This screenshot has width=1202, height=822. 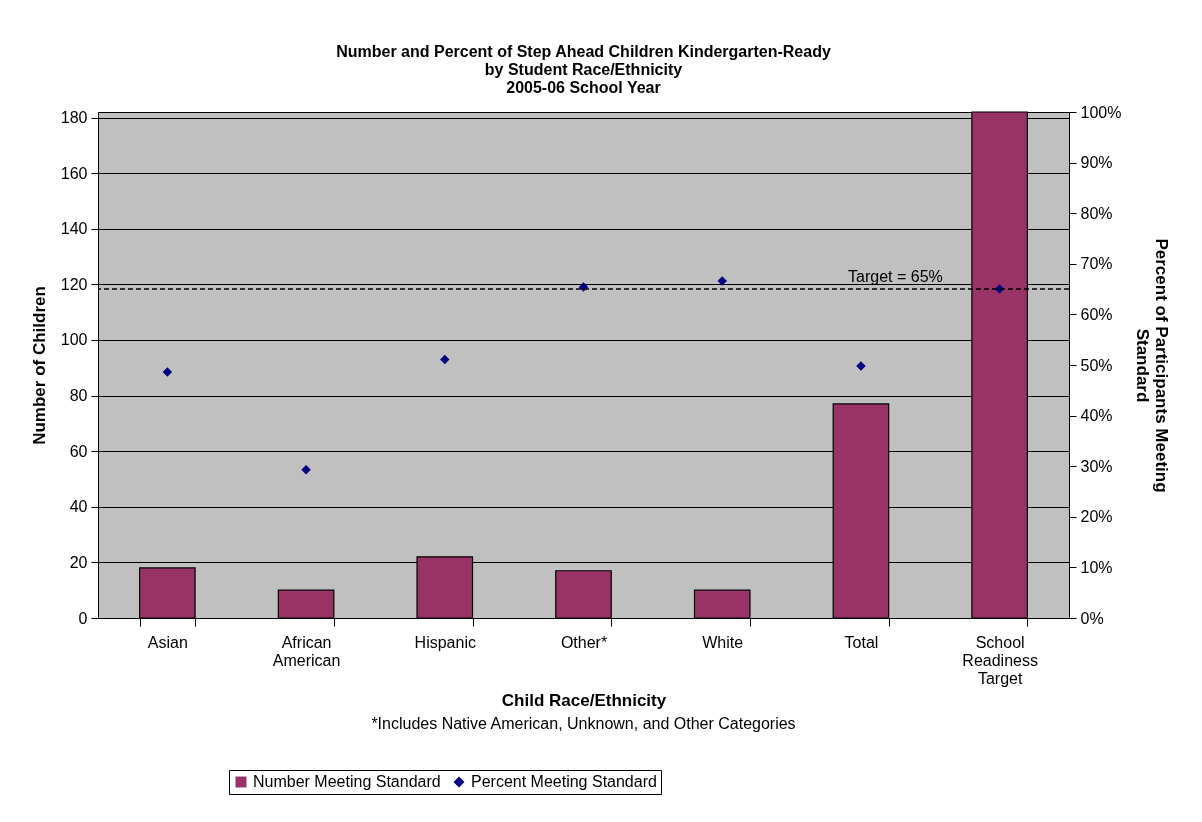 What do you see at coordinates (1096, 314) in the screenshot?
I see `y2-tick-label: 60%` at bounding box center [1096, 314].